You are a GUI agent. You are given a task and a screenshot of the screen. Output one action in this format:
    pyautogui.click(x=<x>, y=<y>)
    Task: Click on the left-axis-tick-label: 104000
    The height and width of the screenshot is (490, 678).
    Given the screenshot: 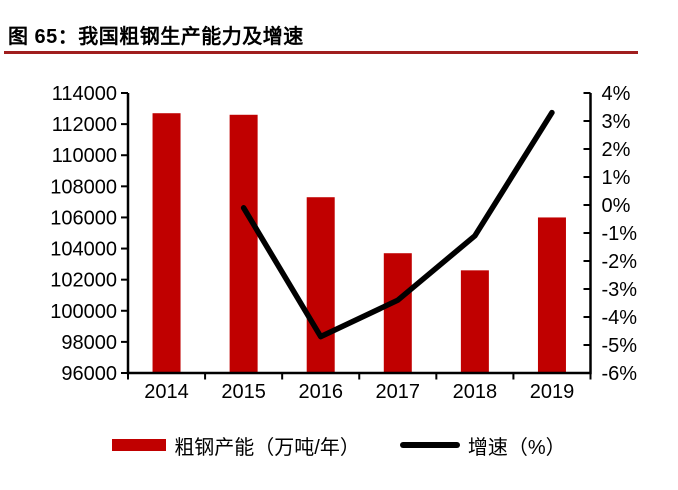 What is the action you would take?
    pyautogui.click(x=83, y=250)
    